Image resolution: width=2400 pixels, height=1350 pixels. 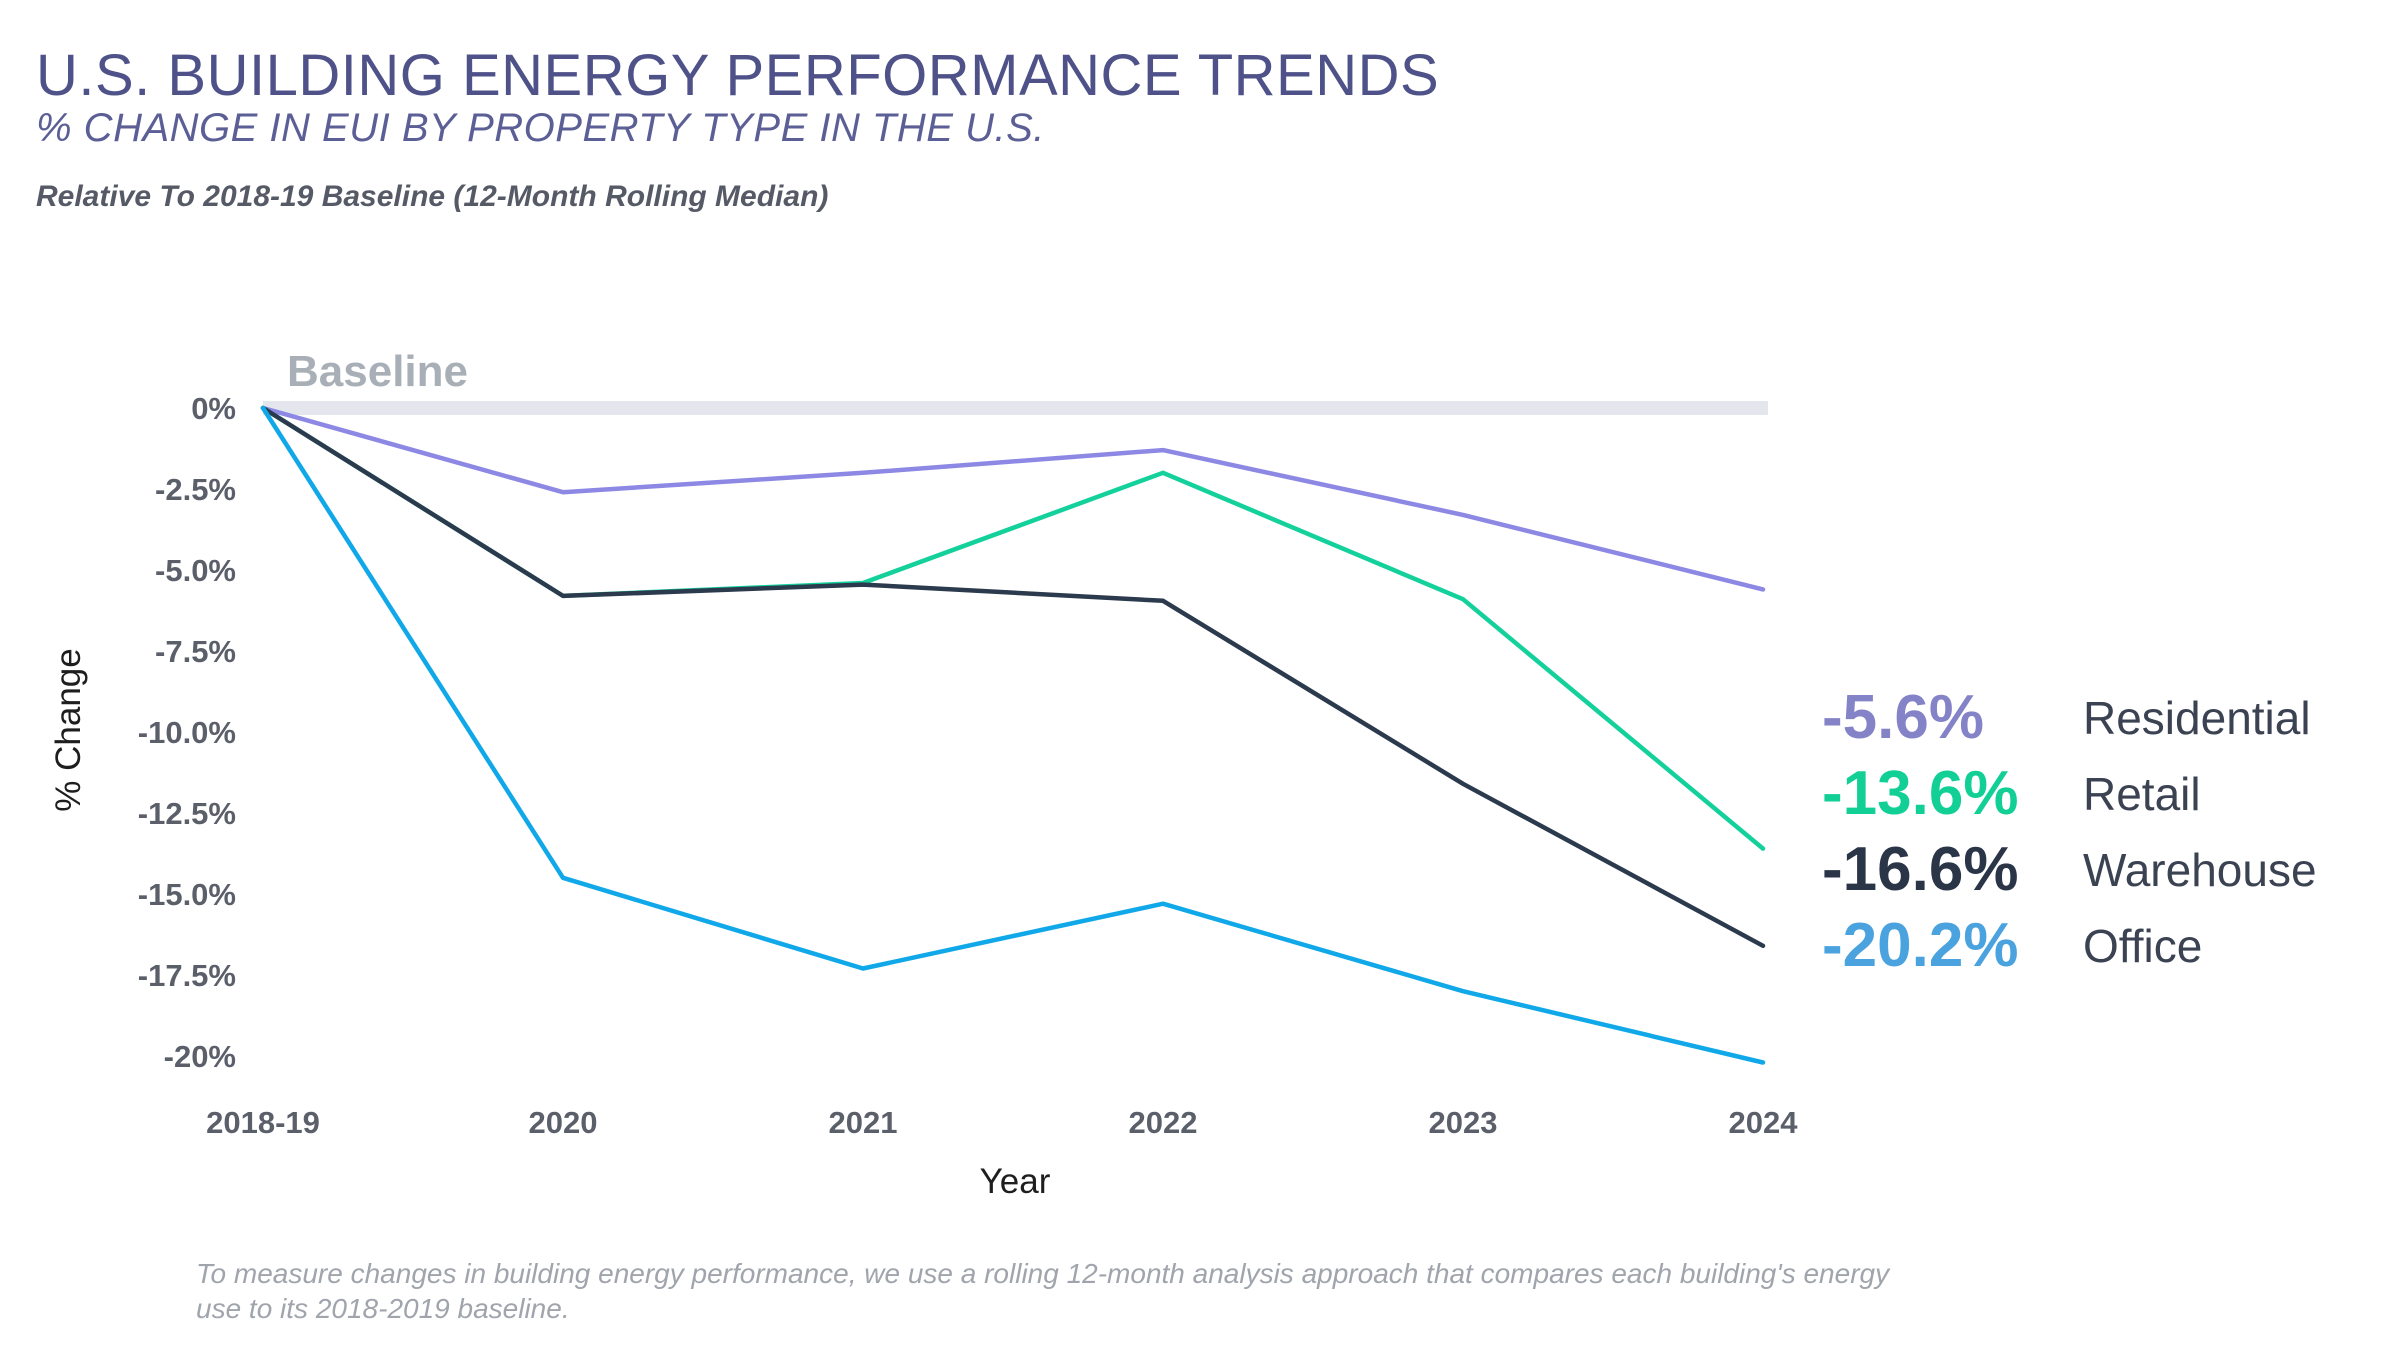 What do you see at coordinates (738, 75) in the screenshot?
I see `chart-title: U.S. BUILDING ENERGY PERFORMANCE TRENDS` at bounding box center [738, 75].